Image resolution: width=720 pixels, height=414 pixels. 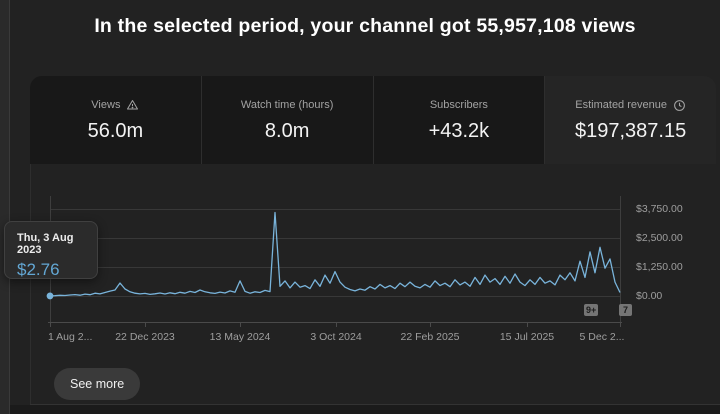 I want to click on x-tick-label: 22 Feb 2025, so click(x=430, y=337).